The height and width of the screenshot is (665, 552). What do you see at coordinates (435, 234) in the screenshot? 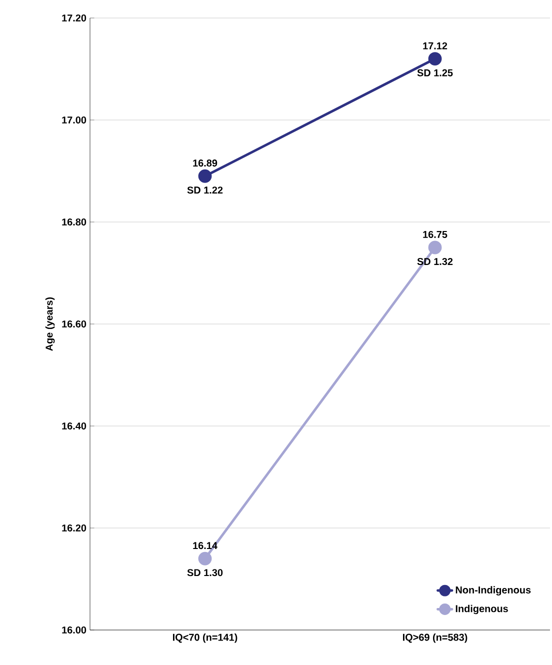
I see `data-label: 16.75` at bounding box center [435, 234].